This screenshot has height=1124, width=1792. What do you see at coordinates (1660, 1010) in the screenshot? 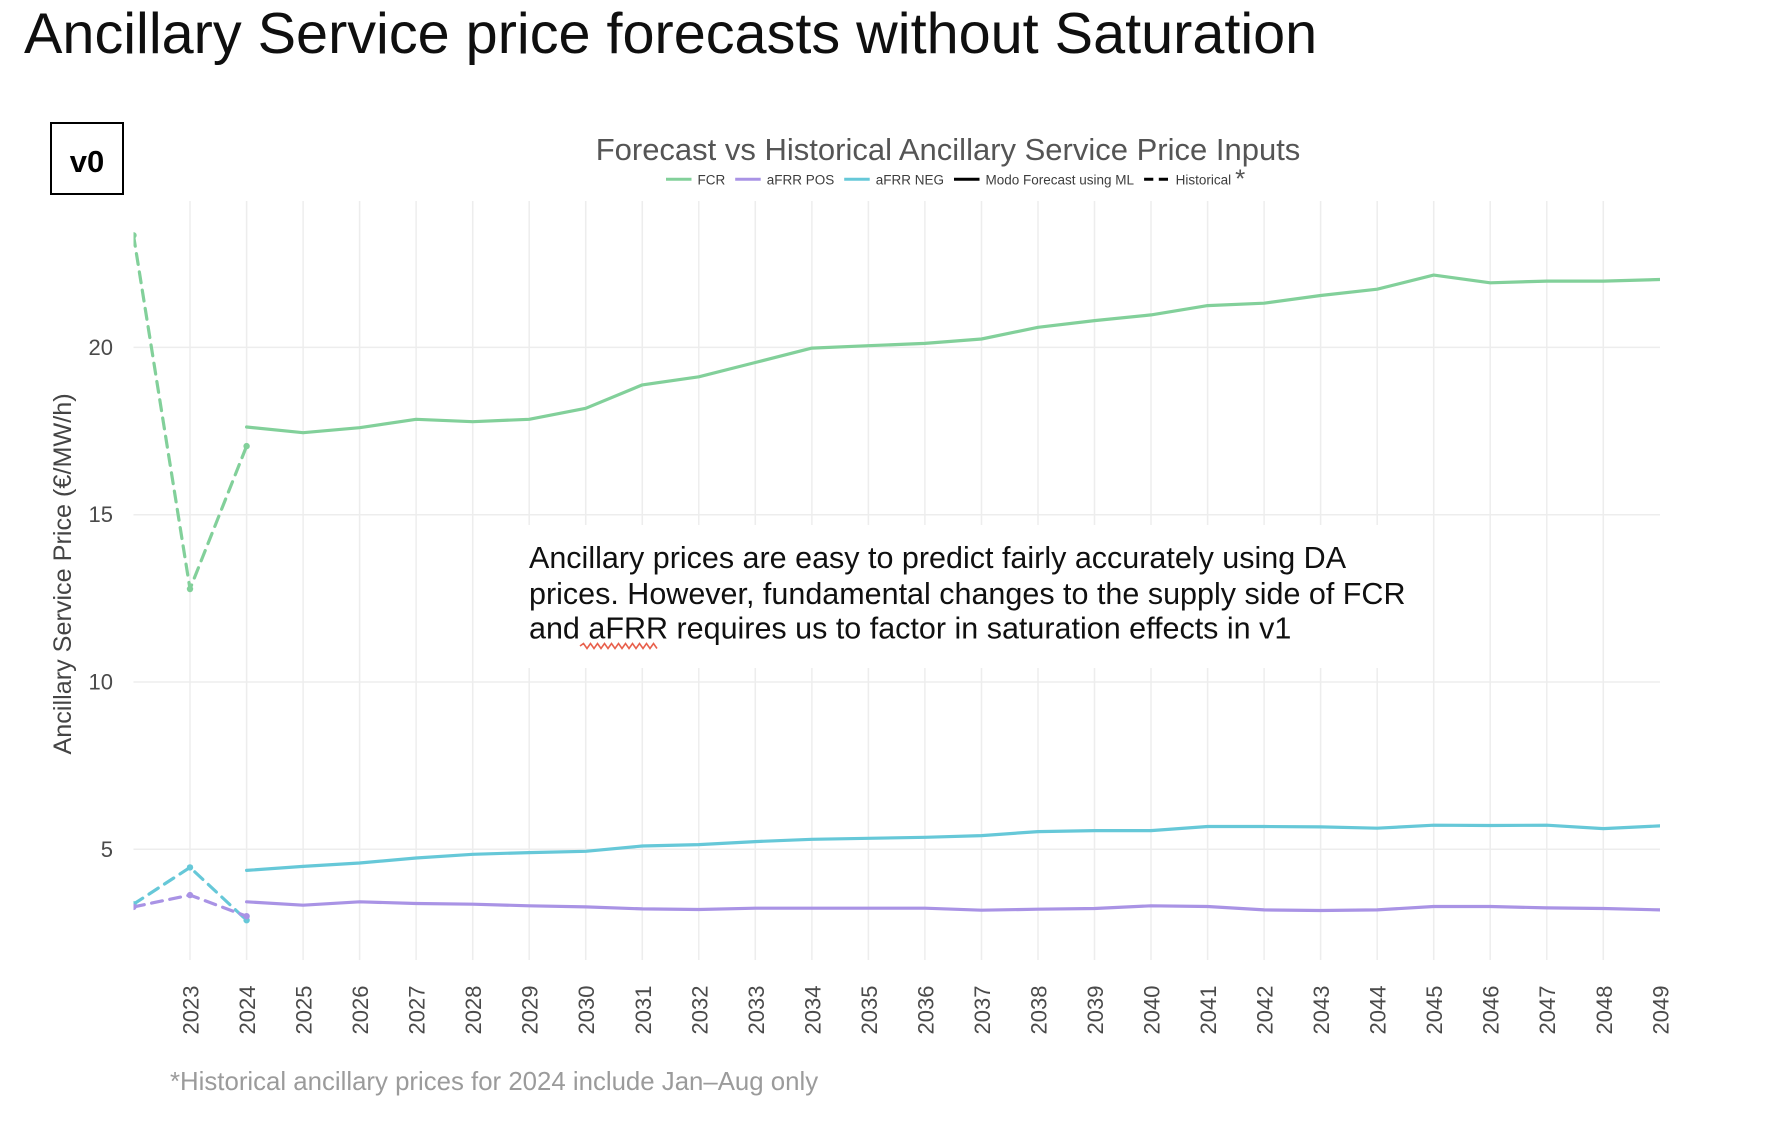
I see `svg-text: 2049` at bounding box center [1660, 1010].